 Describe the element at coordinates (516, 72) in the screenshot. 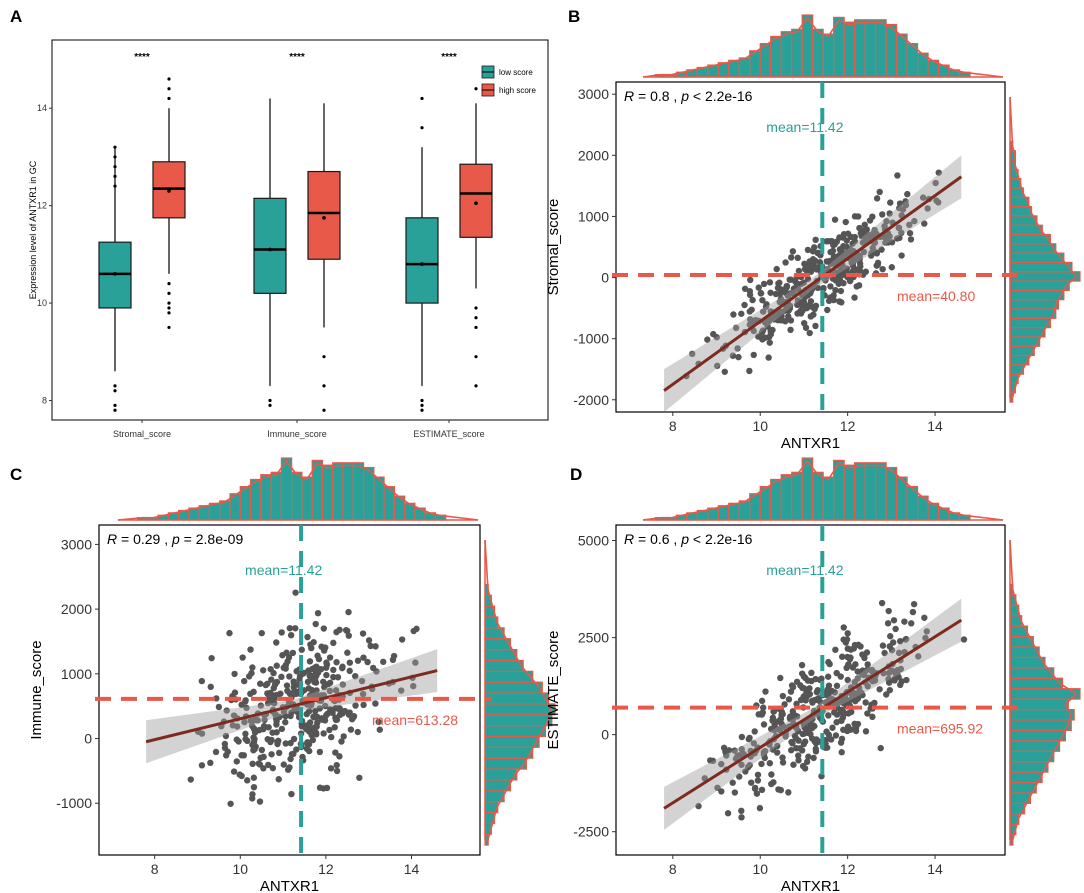

I see `legend-label: low score` at that location.